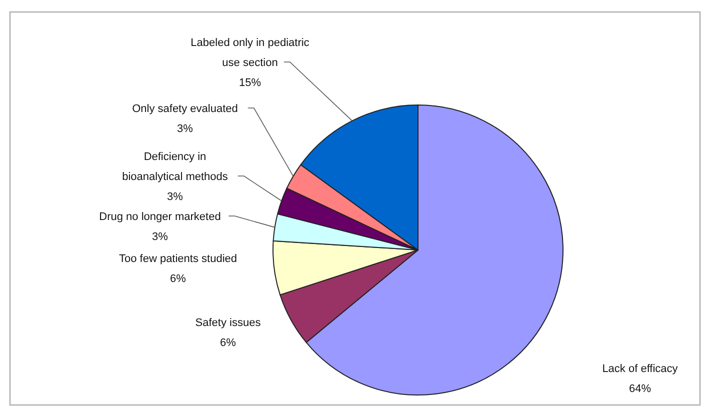 This screenshot has width=707, height=410. Describe the element at coordinates (175, 167) in the screenshot. I see `slice-label: Deficiency in bioanalytical methods` at that location.